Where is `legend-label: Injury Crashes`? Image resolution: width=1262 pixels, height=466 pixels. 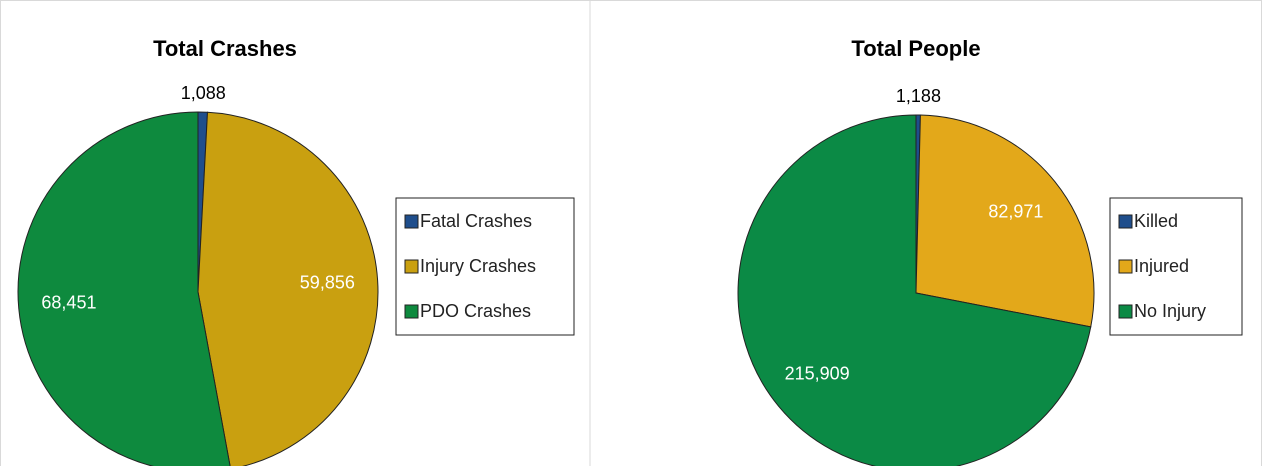
legend-label: Injury Crashes is located at coordinates (478, 266).